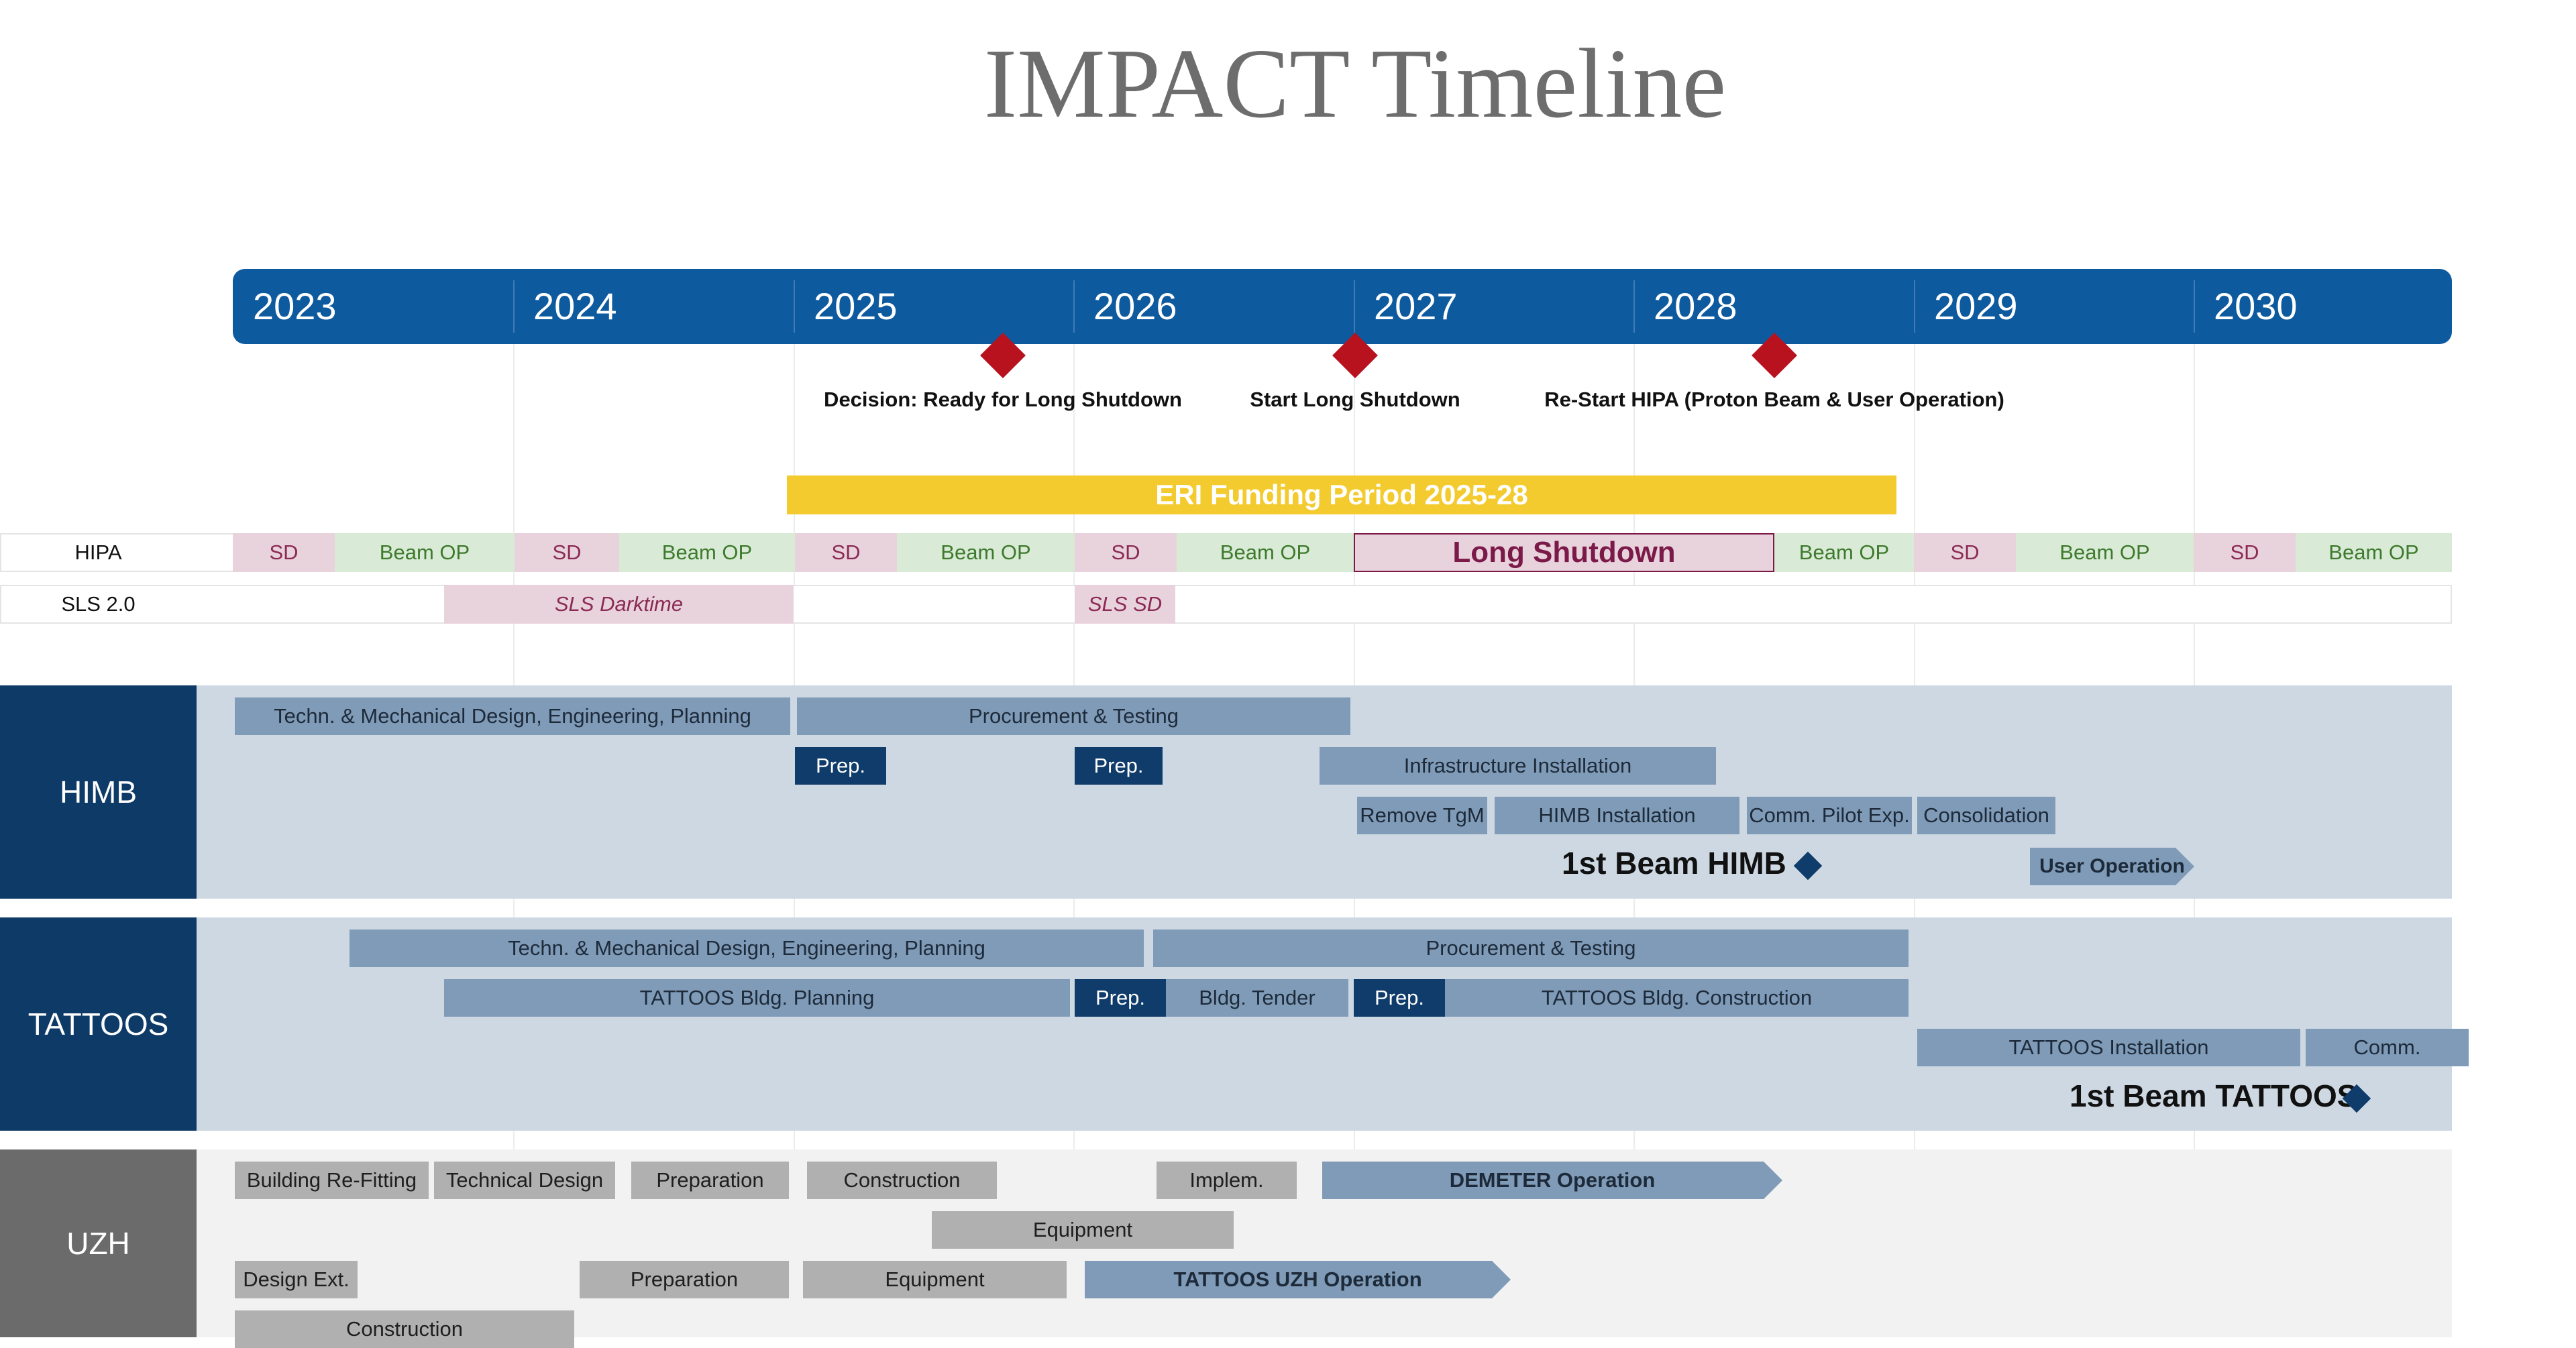 This screenshot has height=1348, width=2576. I want to click on milestone-label: Decision: Ready for Long Shutdown, so click(1003, 399).